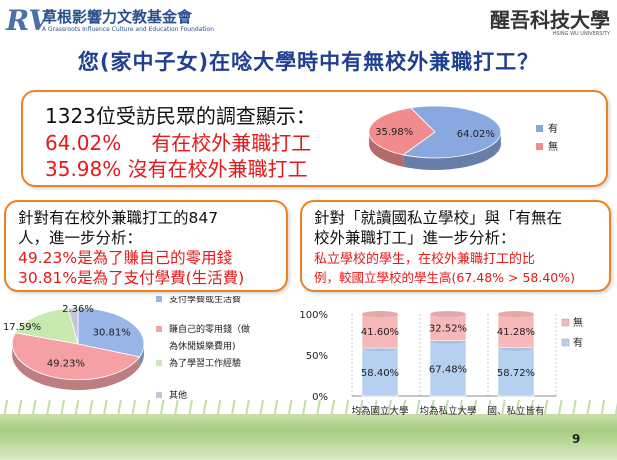 This screenshot has height=460, width=617. Describe the element at coordinates (394, 132) in the screenshot. I see `main-pie-label-1: 35.98%` at that location.